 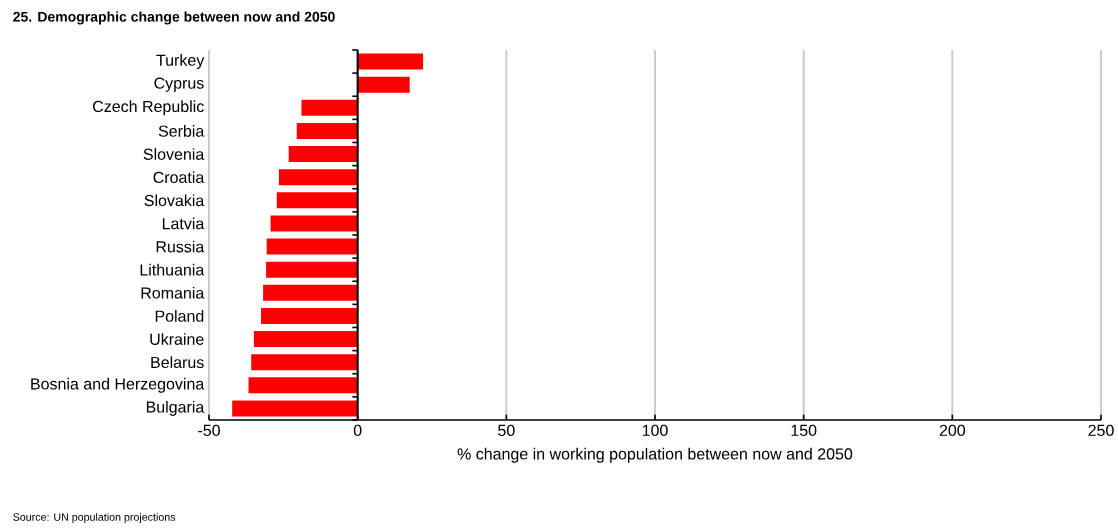 I want to click on source-note: Source: UN population projections, so click(x=94, y=518).